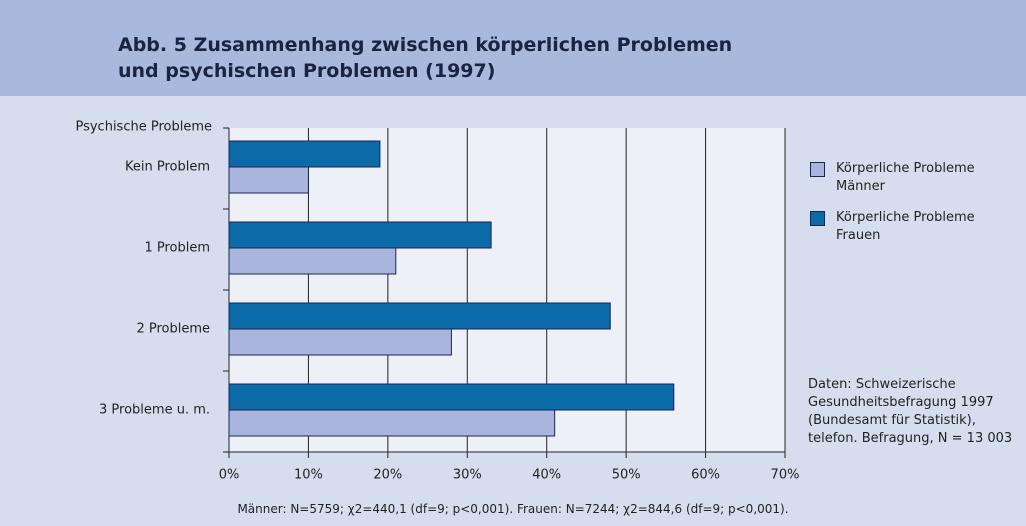 The height and width of the screenshot is (526, 1026). Describe the element at coordinates (705, 475) in the screenshot. I see `x-tick-label: 60%` at that location.